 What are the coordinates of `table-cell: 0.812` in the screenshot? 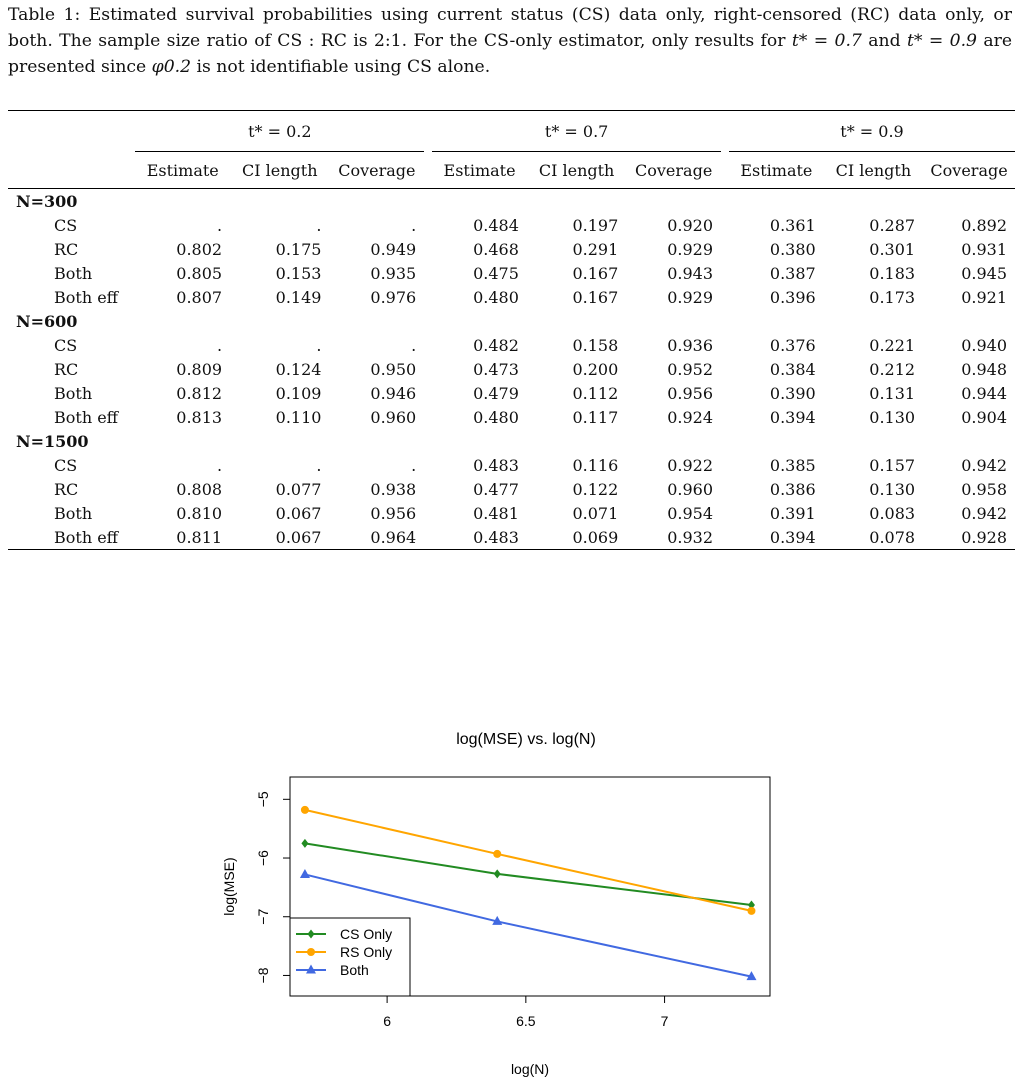 It's located at (199, 393).